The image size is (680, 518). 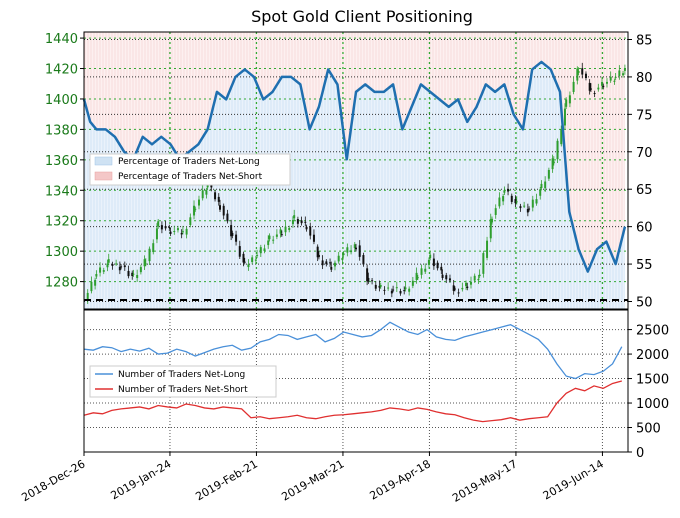 What do you see at coordinates (573, 479) in the screenshot?
I see `date-tick-label: 2019-Jun-14` at bounding box center [573, 479].